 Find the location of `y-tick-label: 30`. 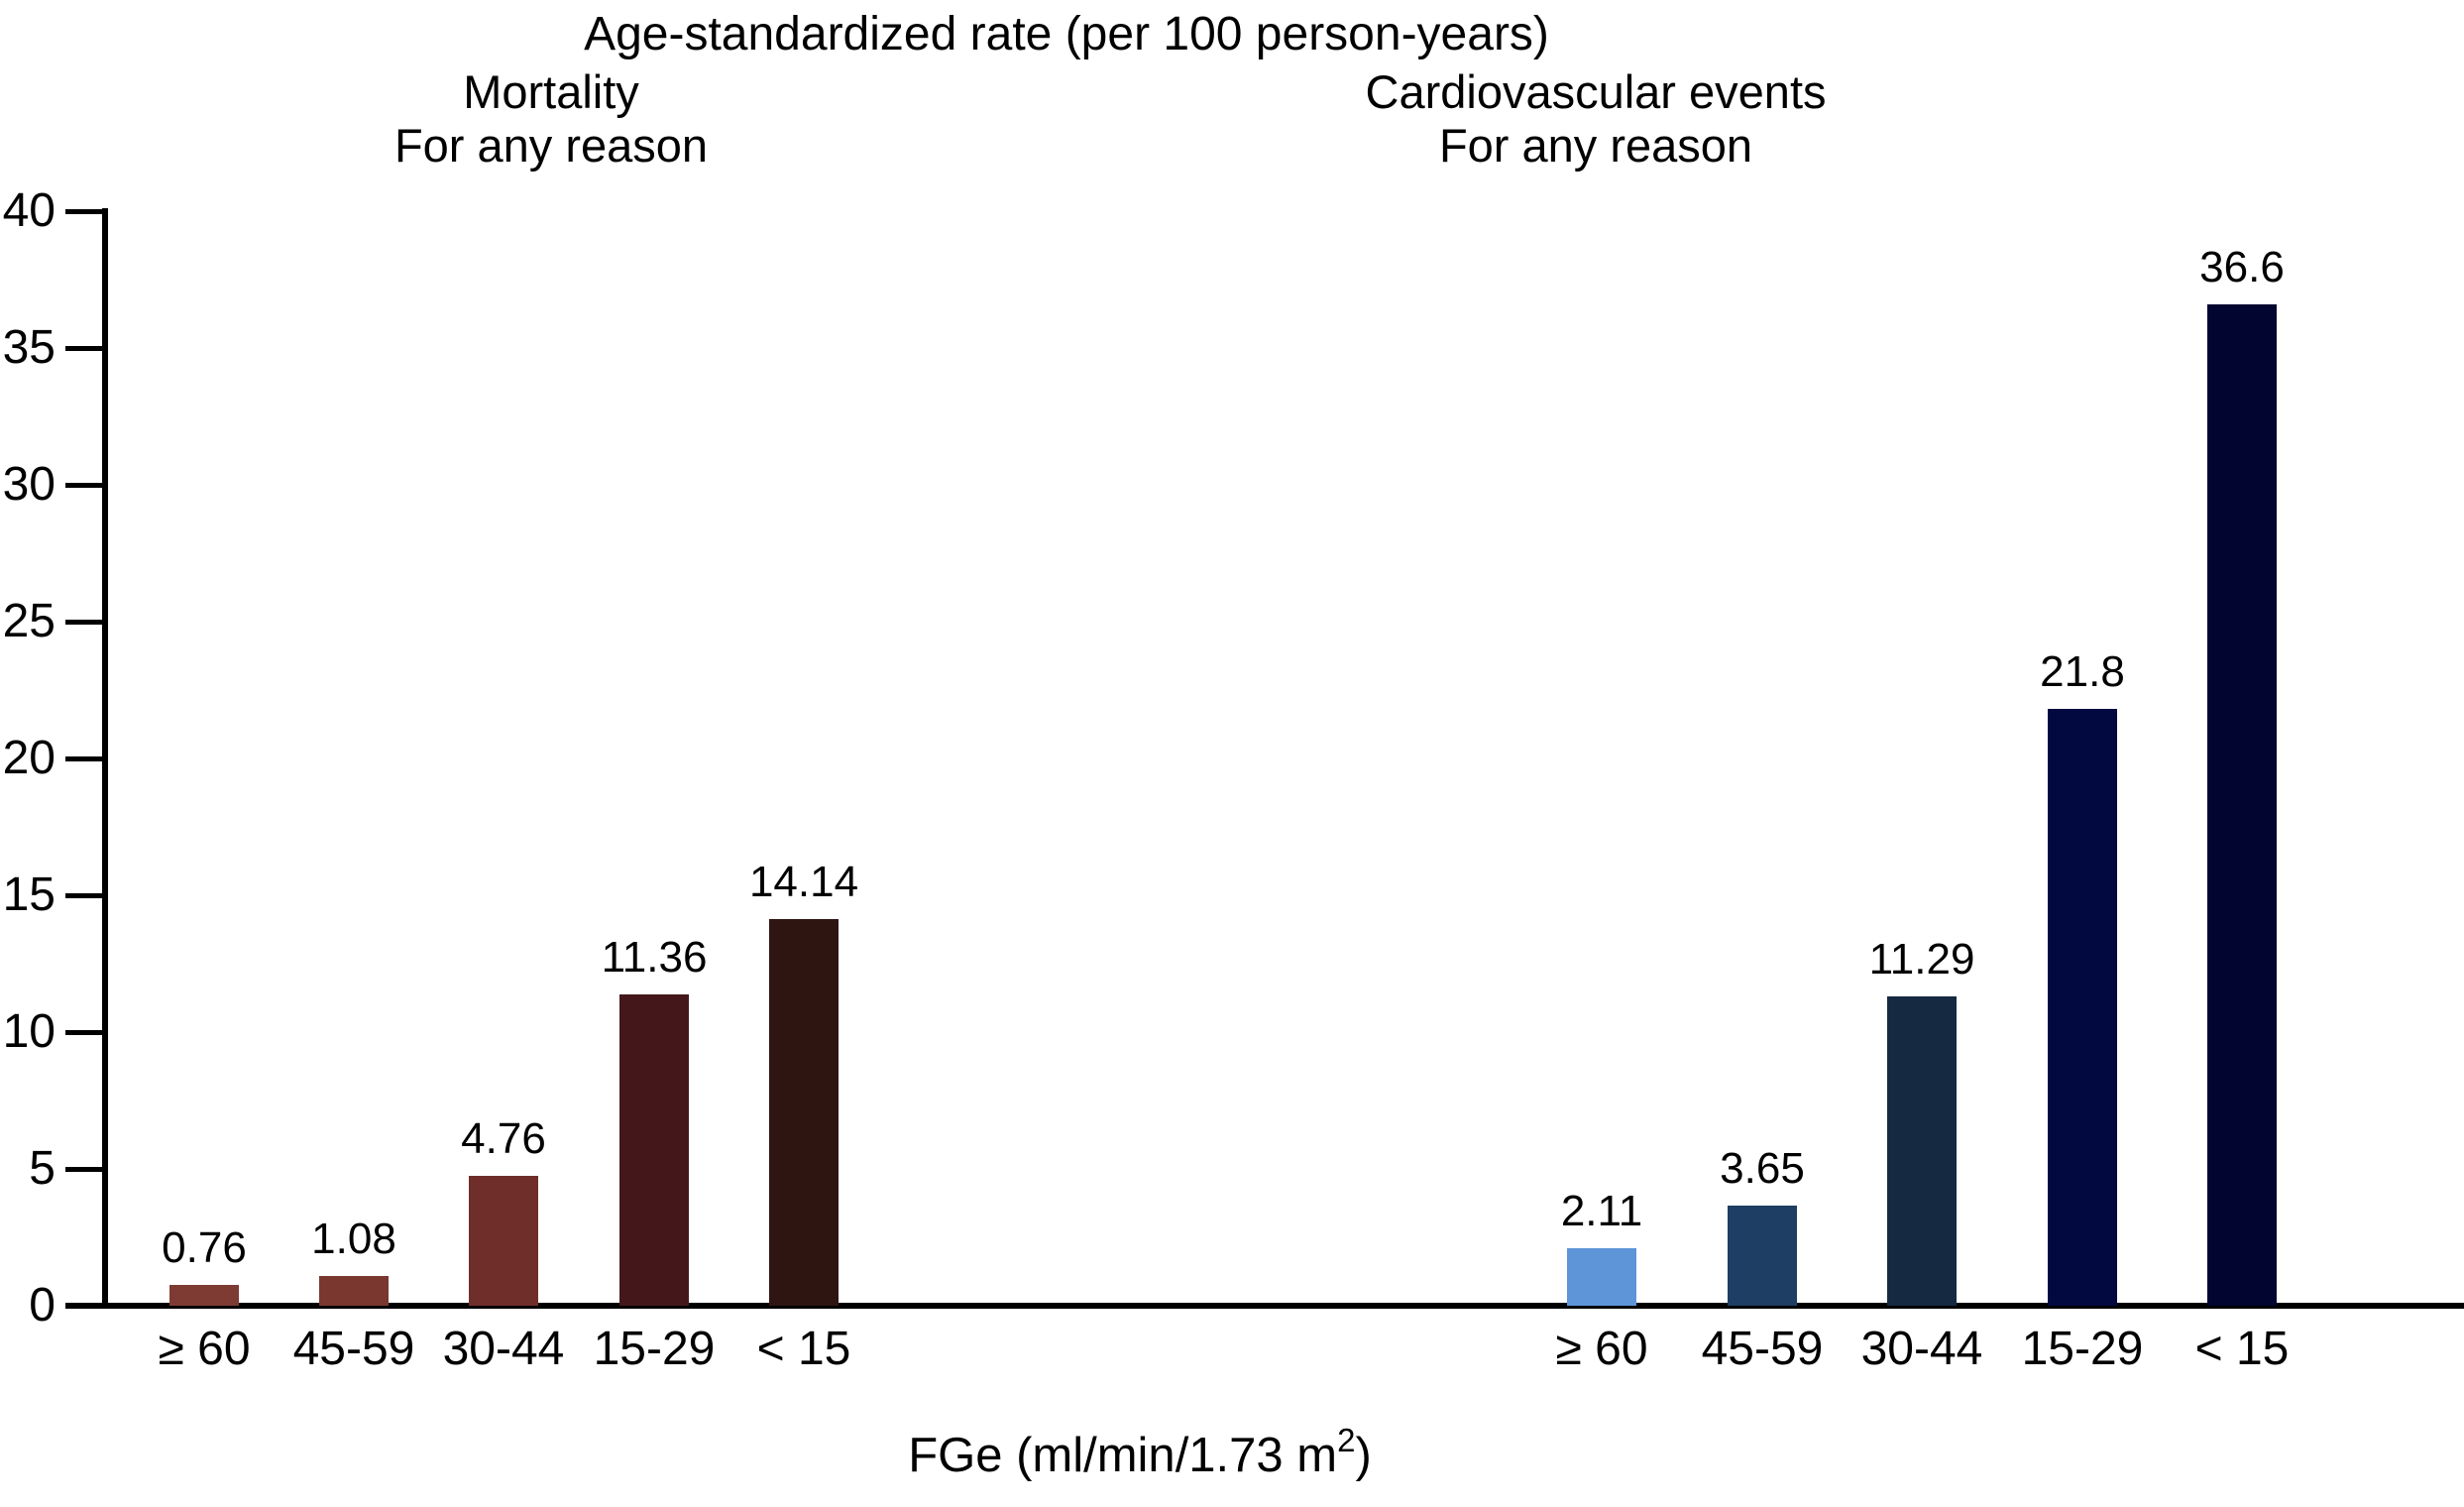

y-tick-label: 30 is located at coordinates (29, 484).